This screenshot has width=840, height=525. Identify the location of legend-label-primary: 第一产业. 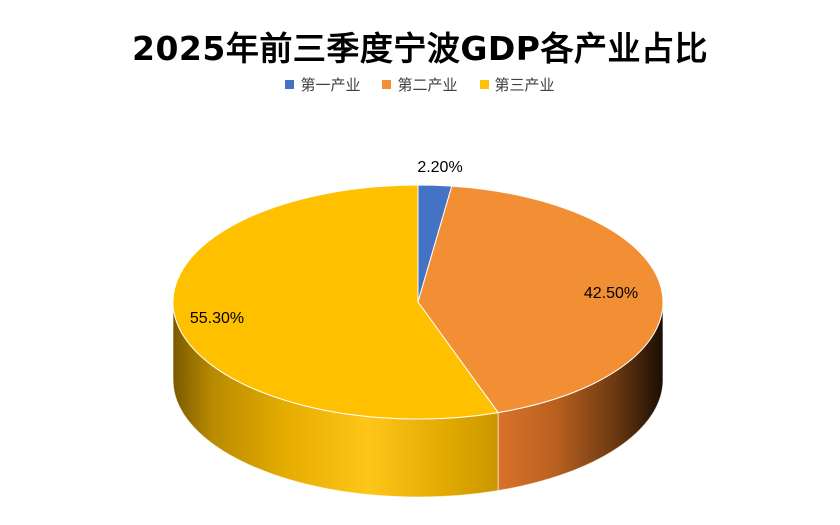
(330, 85).